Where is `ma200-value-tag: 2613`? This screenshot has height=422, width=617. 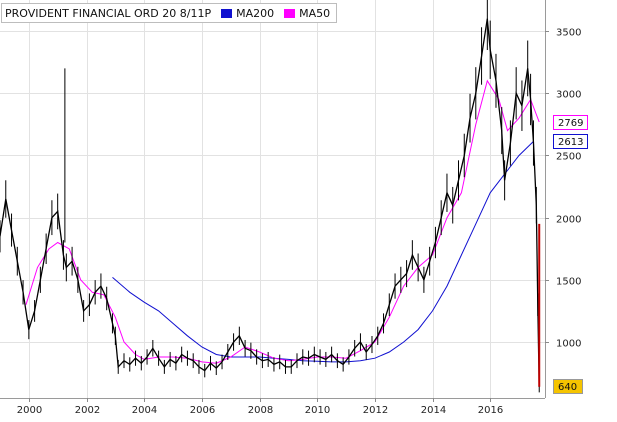
ma200-value-tag: 2613 is located at coordinates (571, 141).